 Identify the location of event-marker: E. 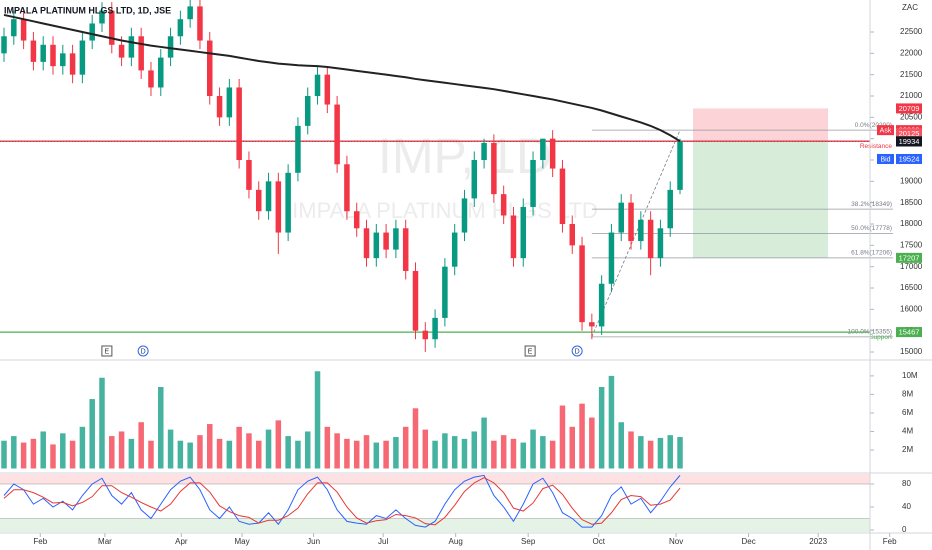
(530, 351).